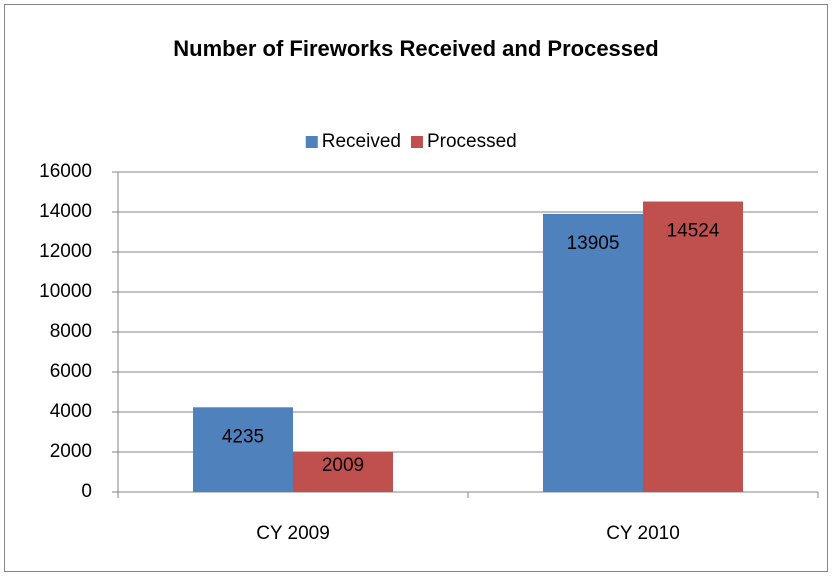 The height and width of the screenshot is (576, 832). Describe the element at coordinates (71, 371) in the screenshot. I see `y-tick-label: 6000` at that location.